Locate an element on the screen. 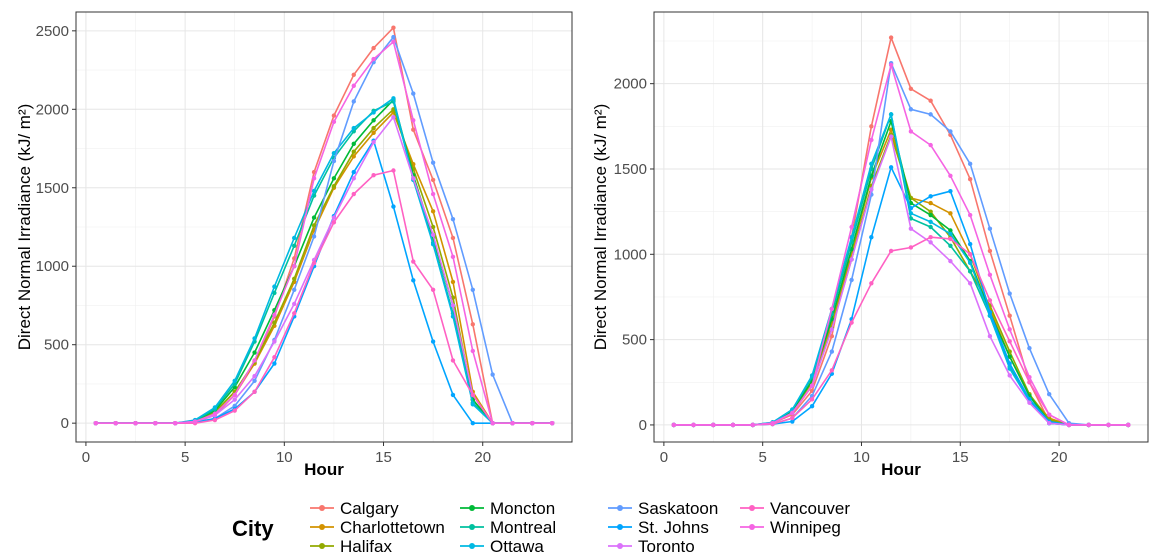 Image resolution: width=1150 pixels, height=559 pixels. y-tick-label: 1500 is located at coordinates (630, 169).